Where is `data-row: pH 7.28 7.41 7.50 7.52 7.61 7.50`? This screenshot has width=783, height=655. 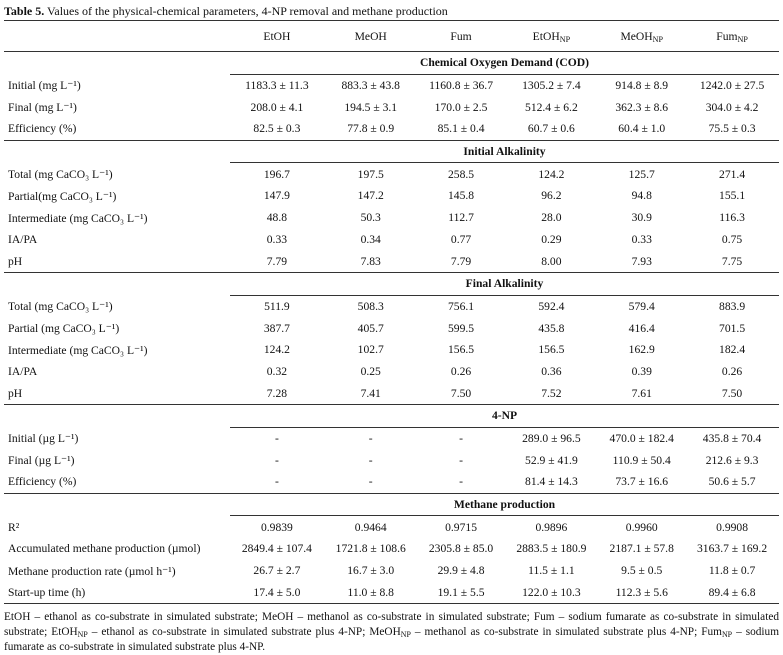
data-row: pH 7.28 7.41 7.50 7.52 7.61 7.50 is located at coordinates (391, 393).